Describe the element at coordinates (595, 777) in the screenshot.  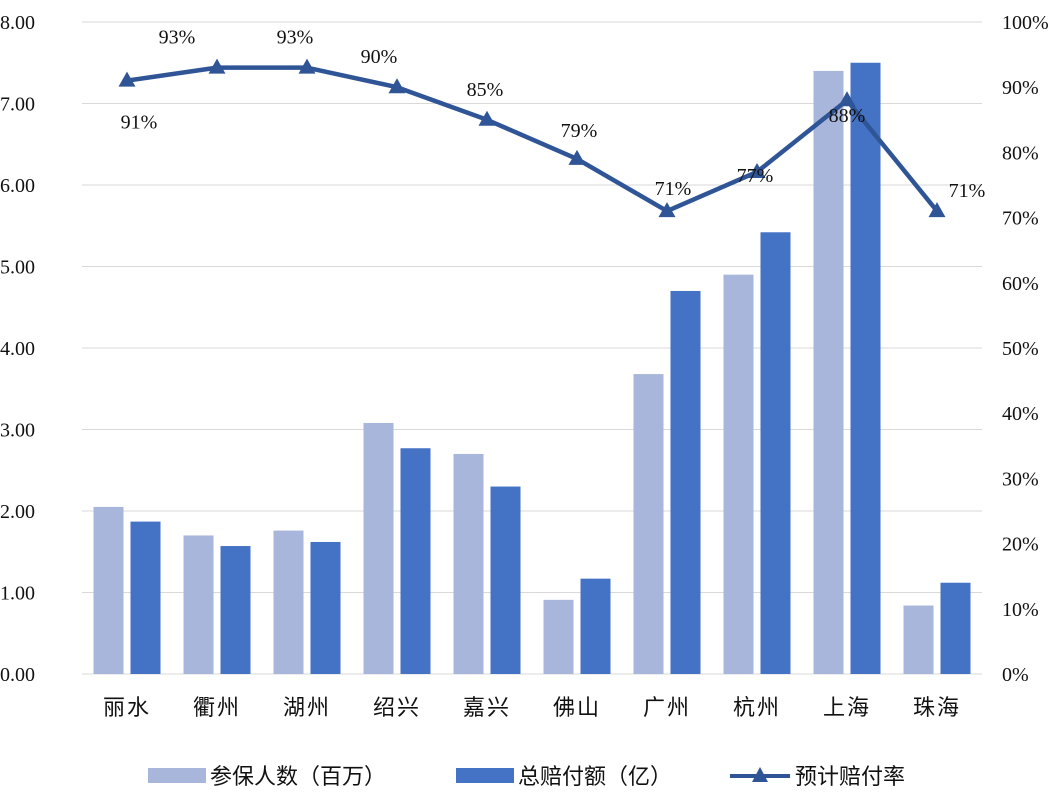
I see `legend-label-payout: 总赔付额（亿）` at that location.